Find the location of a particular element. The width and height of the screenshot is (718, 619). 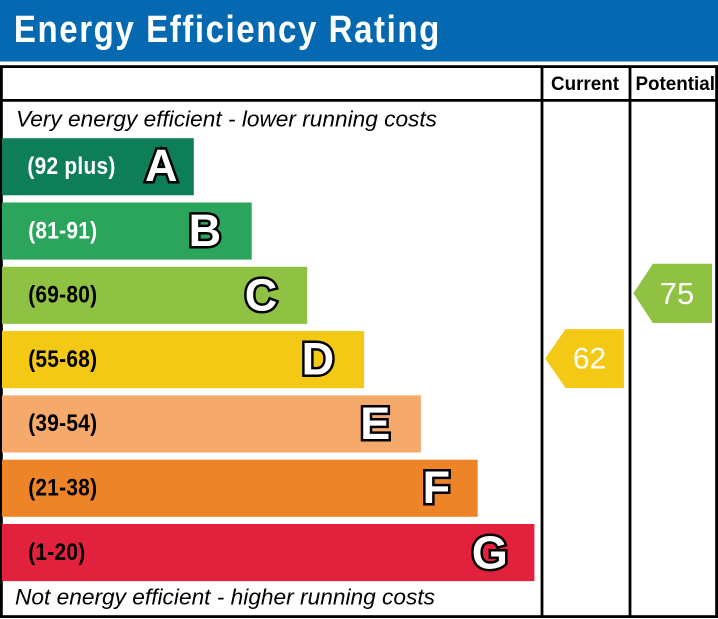

svg-text: E is located at coordinates (375, 423).